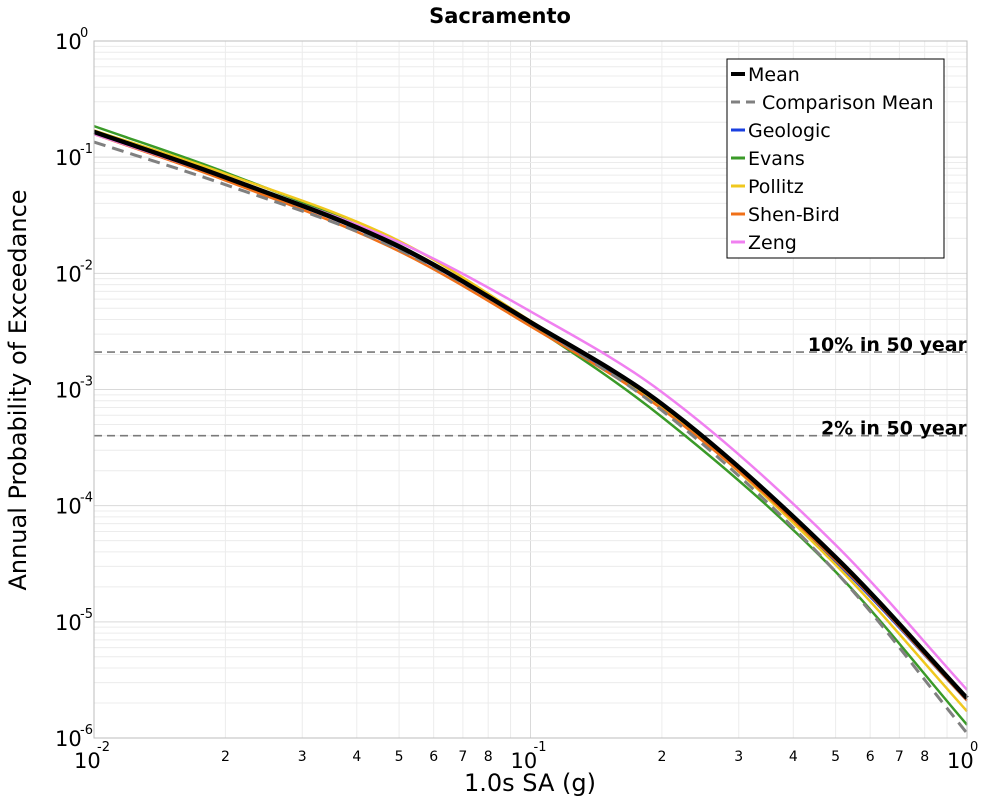 This screenshot has width=1000, height=800. I want to click on legend-entry: Geologic, so click(789, 131).